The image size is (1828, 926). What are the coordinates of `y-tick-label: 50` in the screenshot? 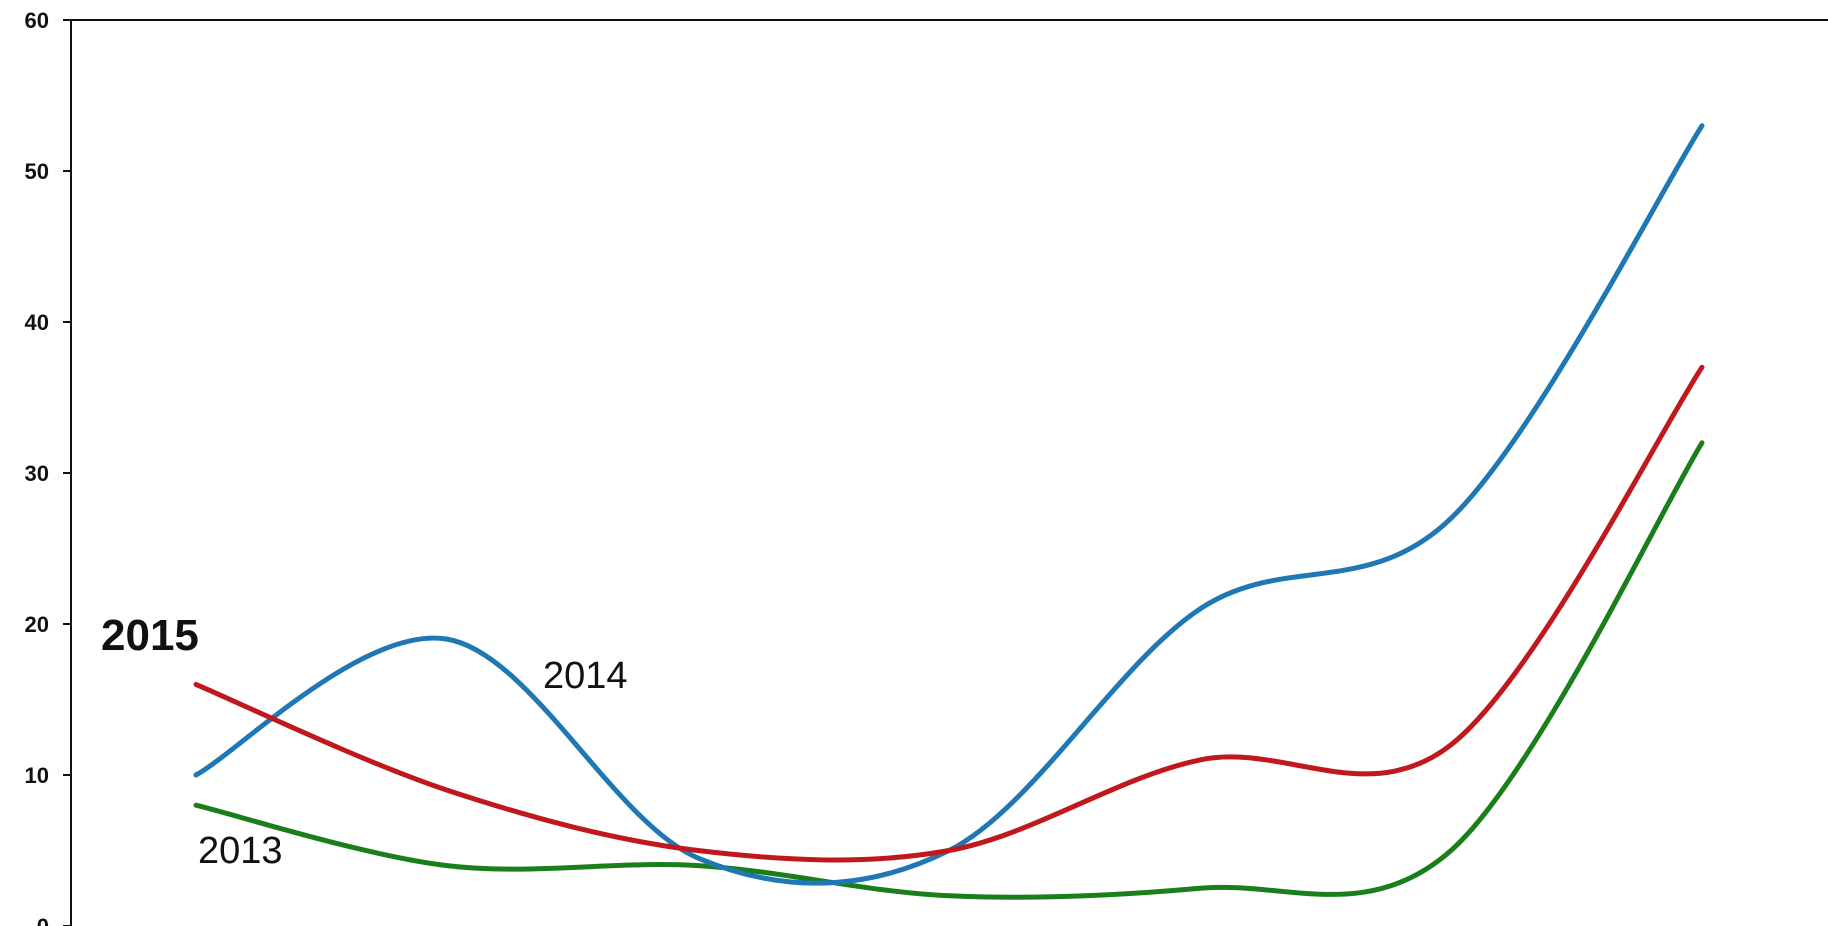 It's located at (37, 171).